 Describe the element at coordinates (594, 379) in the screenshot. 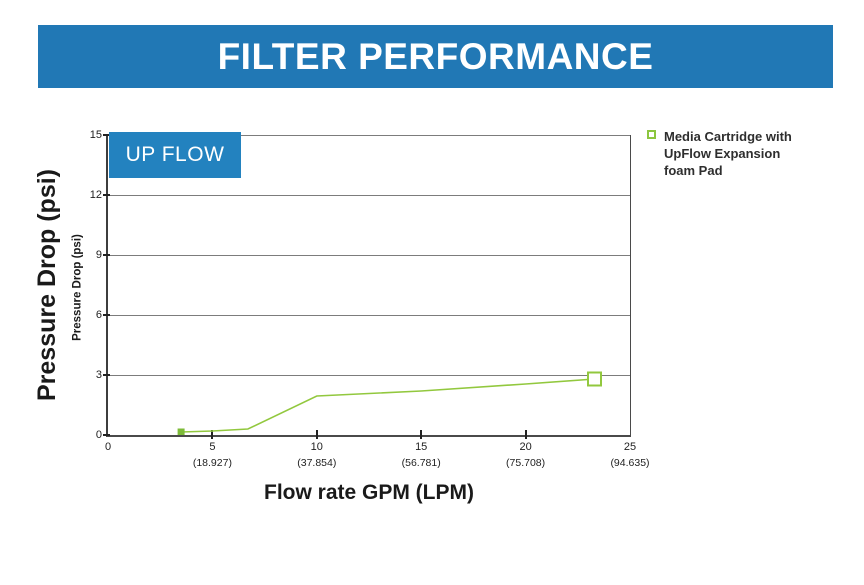

I see `series-end-marker` at that location.